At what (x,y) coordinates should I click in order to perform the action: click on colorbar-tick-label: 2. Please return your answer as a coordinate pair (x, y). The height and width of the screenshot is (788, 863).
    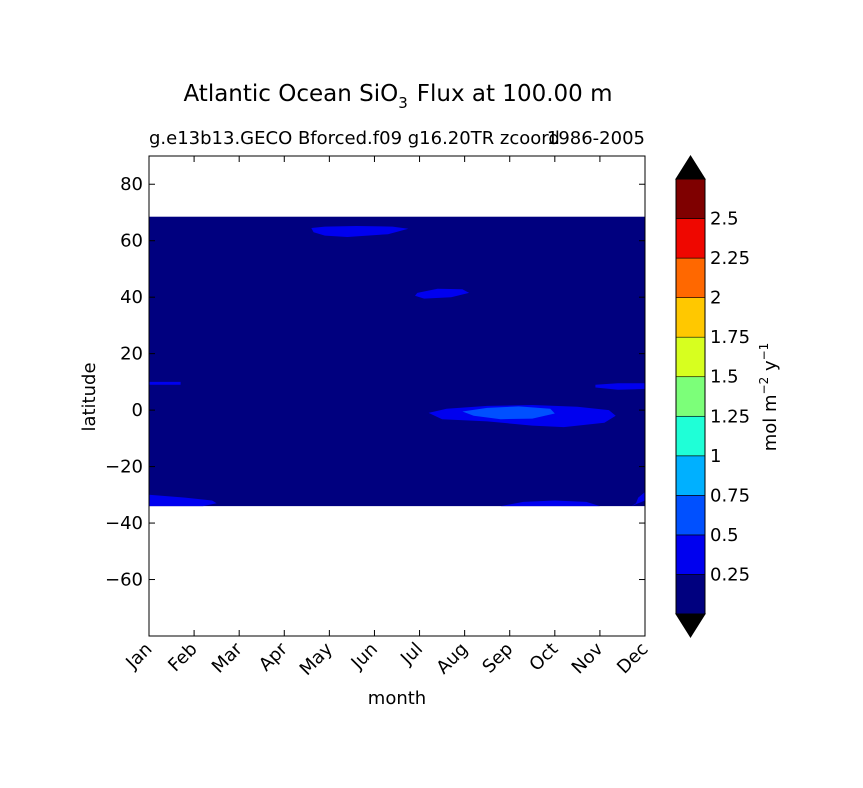
    Looking at the image, I should click on (715, 298).